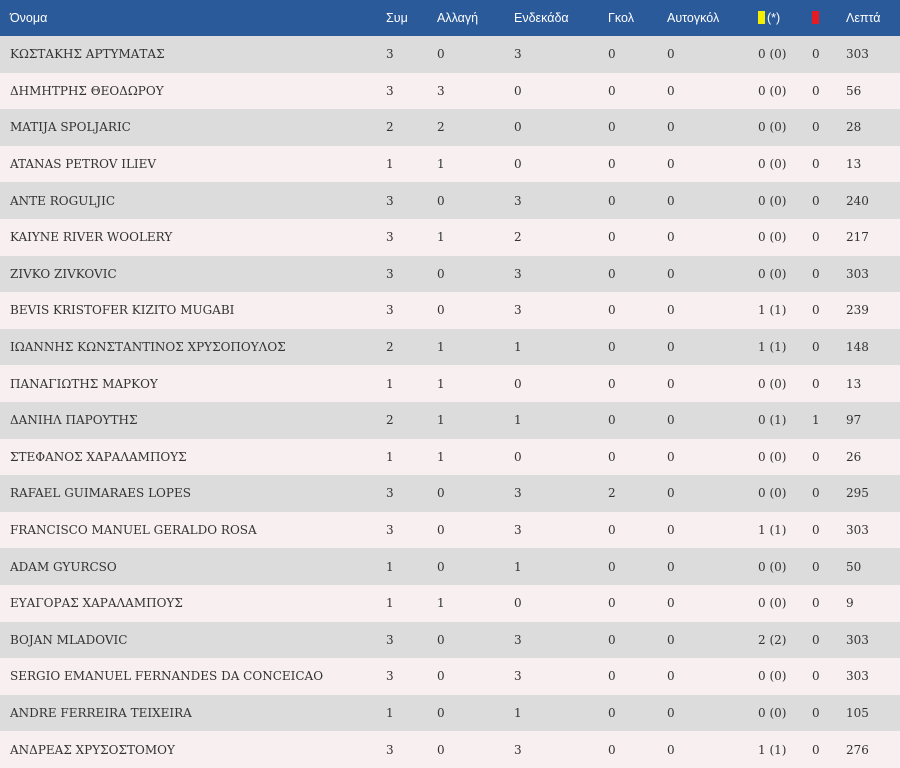 Image resolution: width=900 pixels, height=768 pixels. Describe the element at coordinates (441, 90) in the screenshot. I see `cell-substitute: 3` at that location.